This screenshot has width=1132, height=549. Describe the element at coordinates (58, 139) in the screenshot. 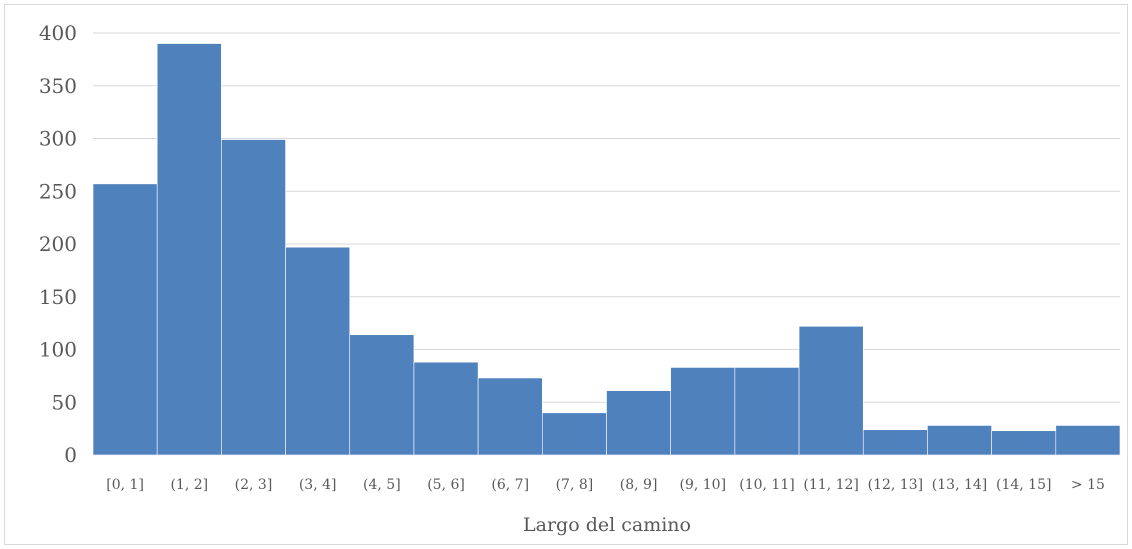

I see `y-tick-label: 300` at that location.